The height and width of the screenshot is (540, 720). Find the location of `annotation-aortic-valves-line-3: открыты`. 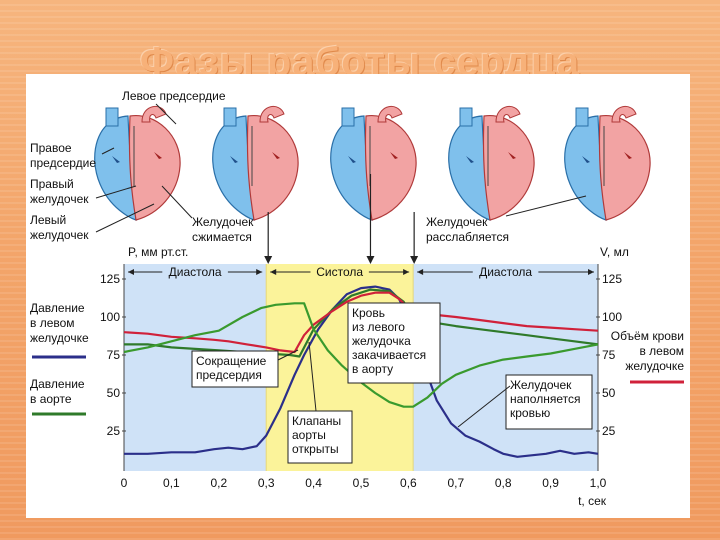

annotation-aortic-valves-line-3: открыты is located at coordinates (315, 449).